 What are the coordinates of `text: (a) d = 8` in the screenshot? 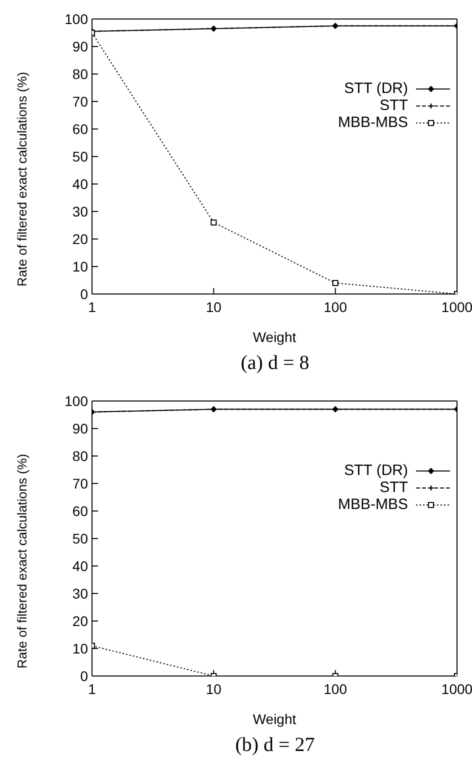 It's located at (275, 363).